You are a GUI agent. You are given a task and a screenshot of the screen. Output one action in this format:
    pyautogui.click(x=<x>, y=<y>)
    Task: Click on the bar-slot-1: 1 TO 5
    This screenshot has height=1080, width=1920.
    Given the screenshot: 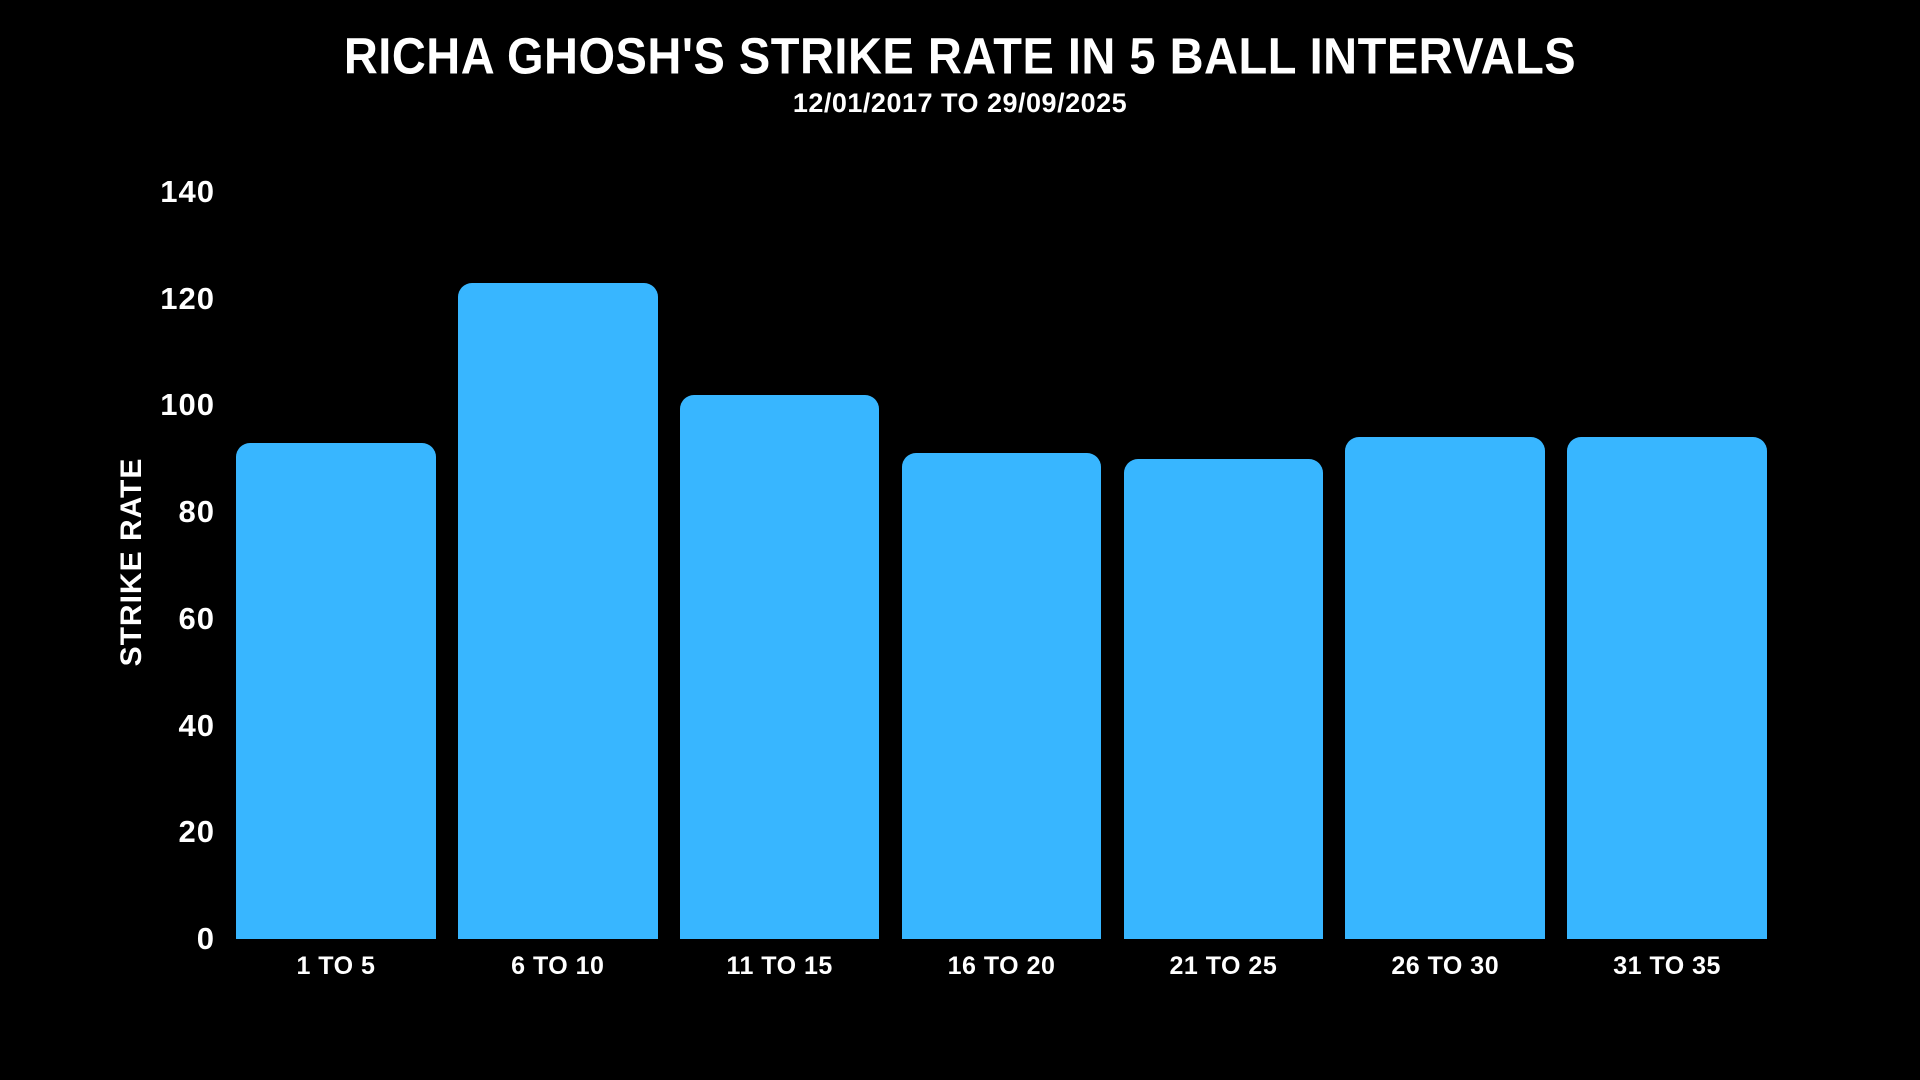 What is the action you would take?
    pyautogui.click(x=336, y=586)
    